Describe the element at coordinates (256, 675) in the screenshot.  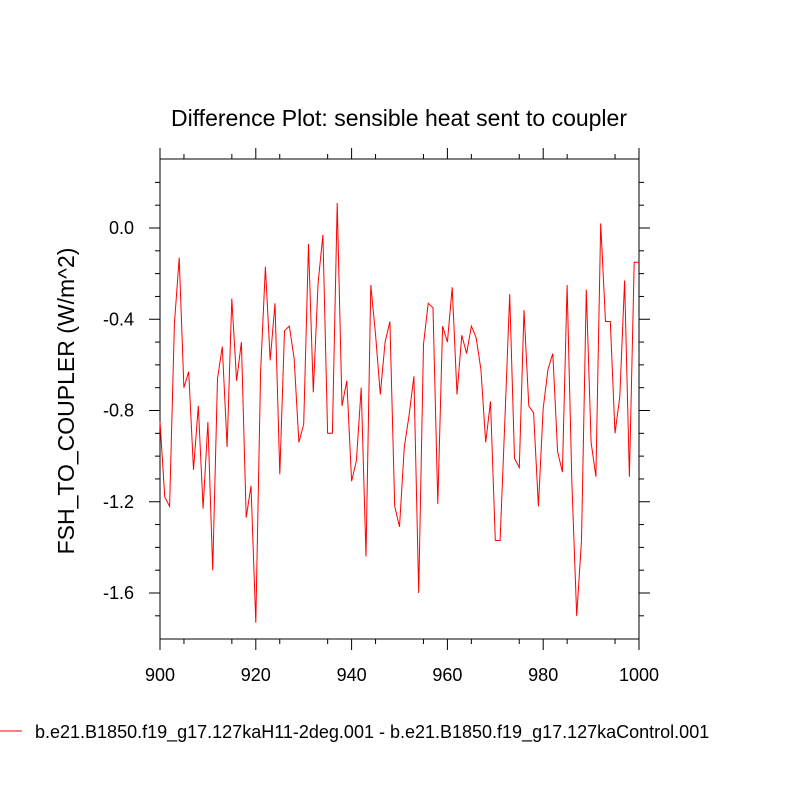
I see `x-tick-label: 920` at that location.